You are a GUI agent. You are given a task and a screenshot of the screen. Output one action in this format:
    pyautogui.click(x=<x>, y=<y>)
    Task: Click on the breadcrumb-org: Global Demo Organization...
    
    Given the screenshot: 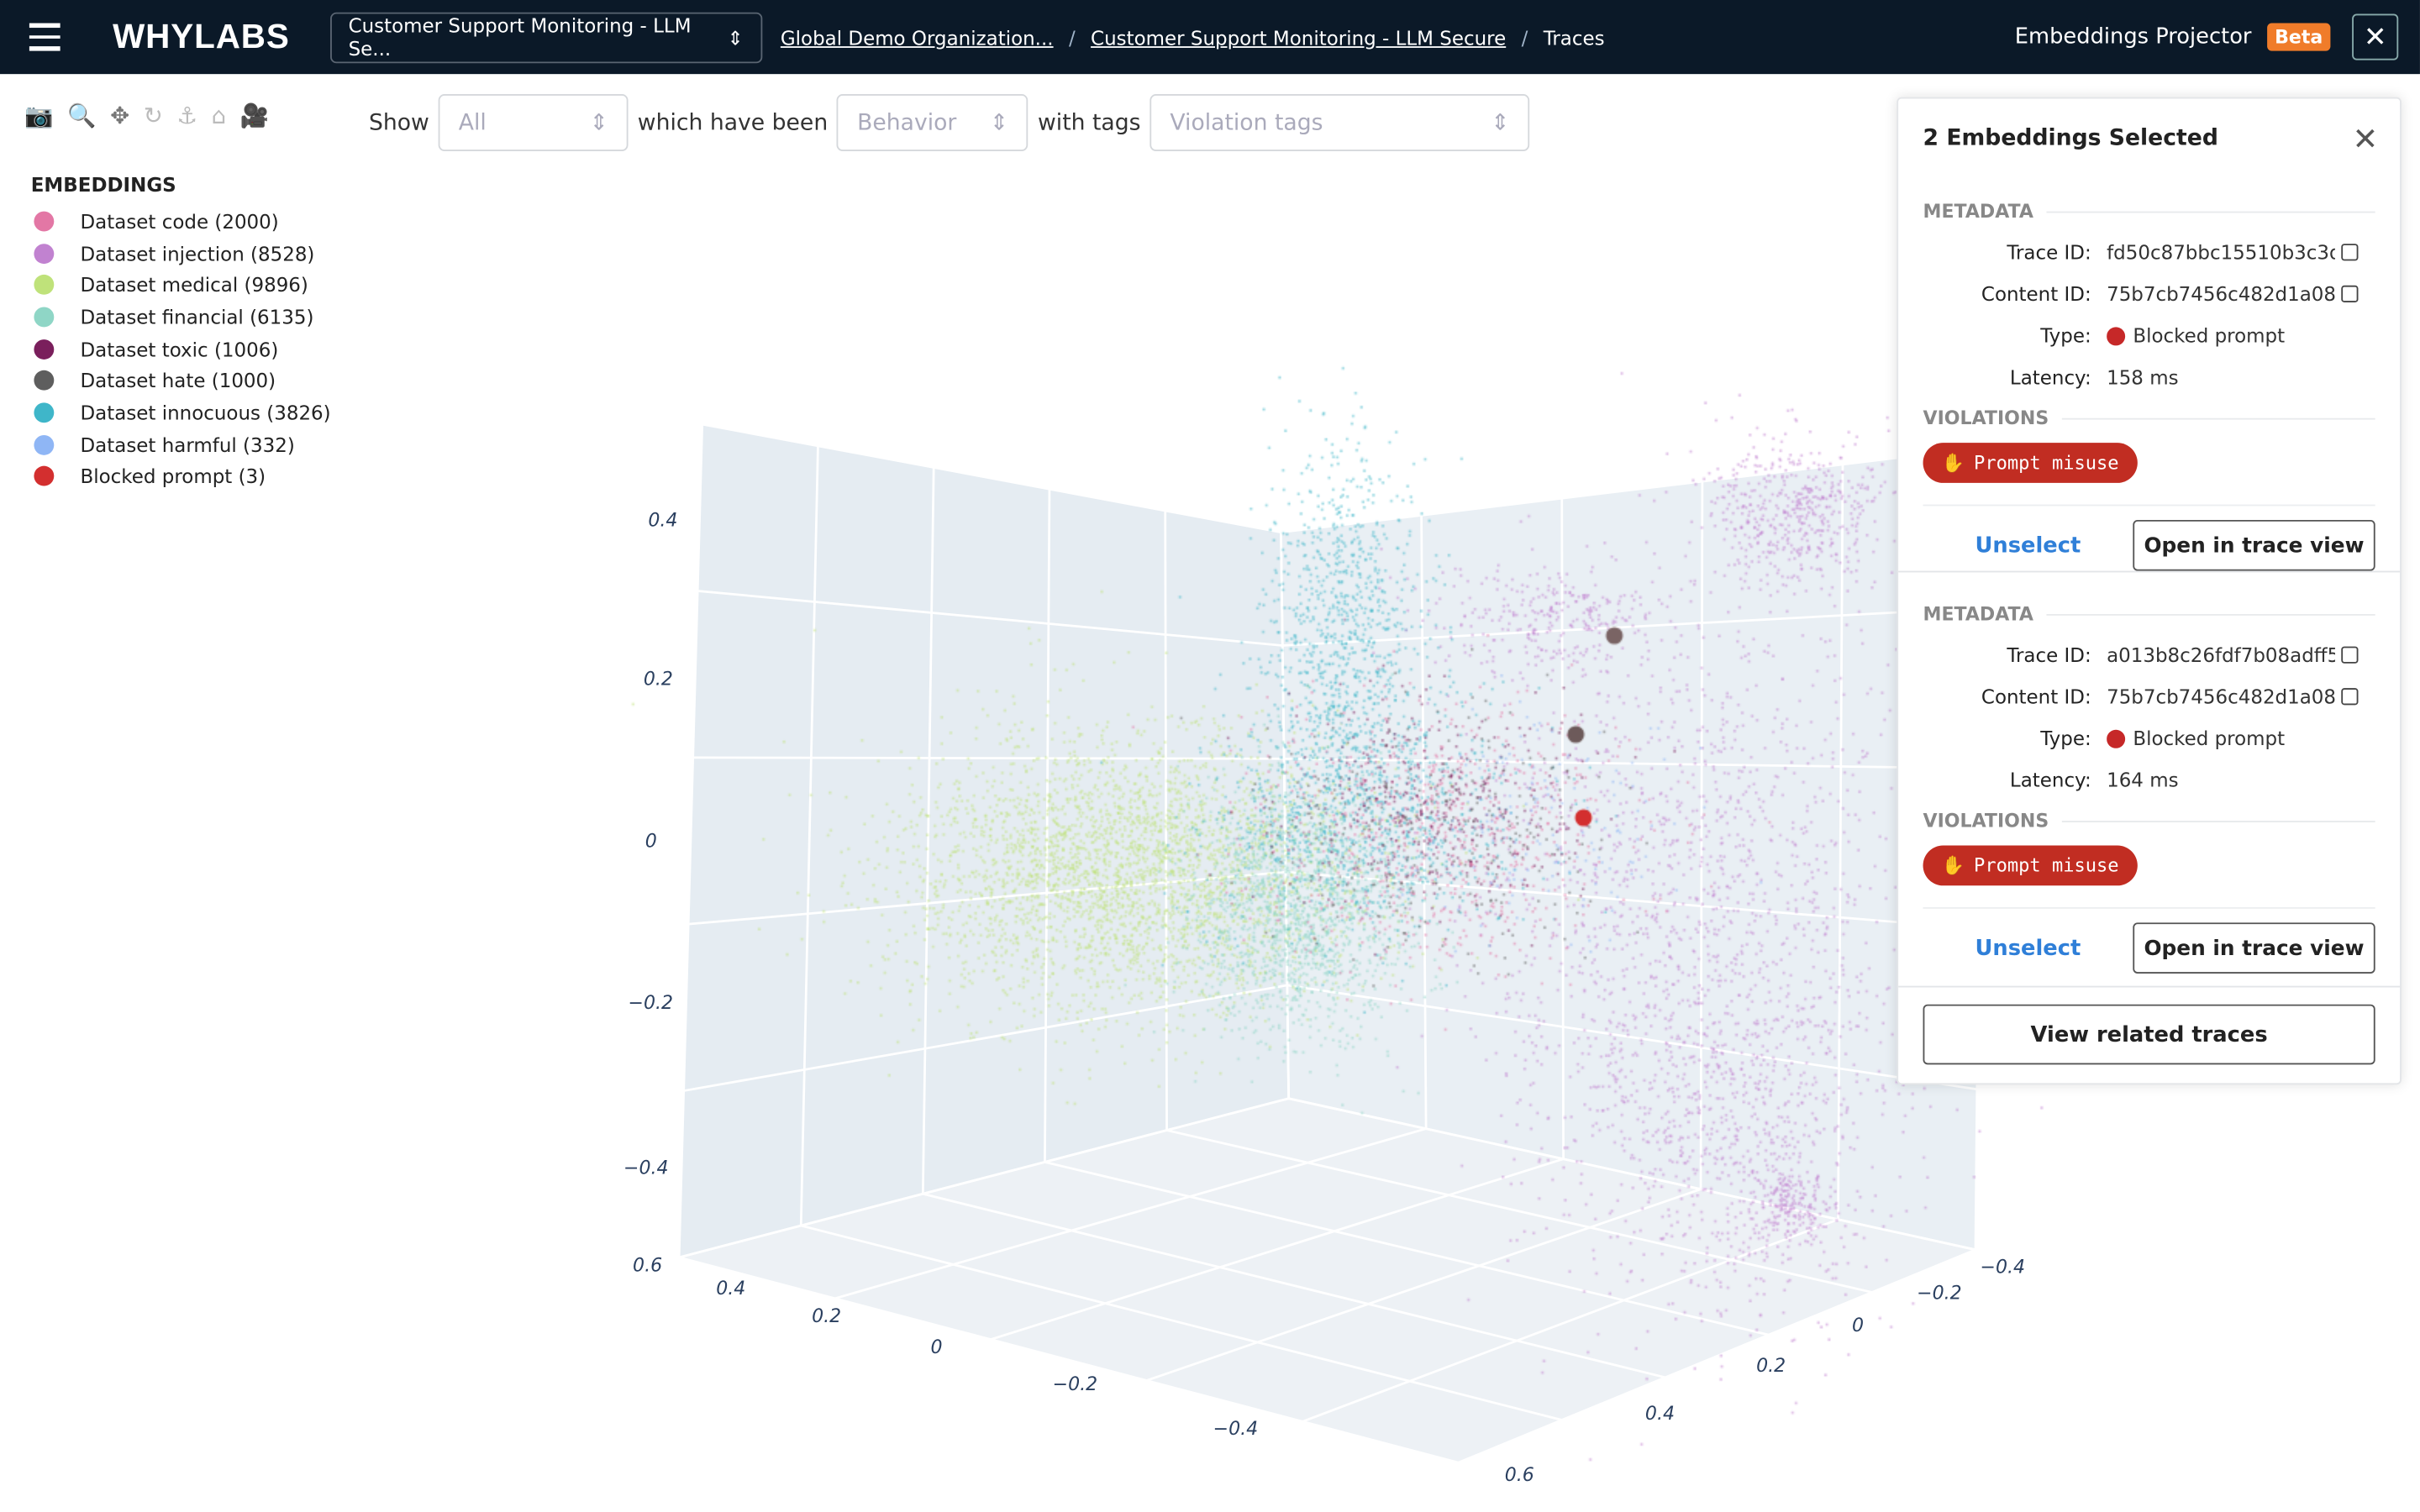 What is the action you would take?
    pyautogui.click(x=917, y=37)
    